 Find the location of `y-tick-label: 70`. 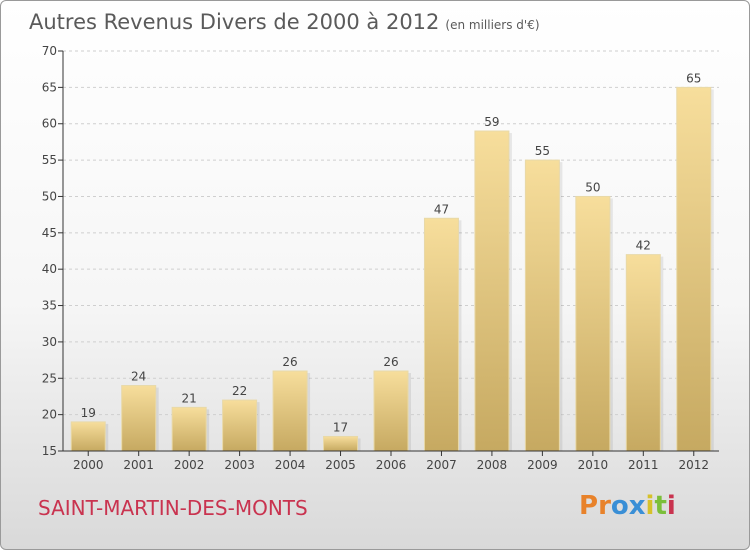

y-tick-label: 70 is located at coordinates (49, 51).